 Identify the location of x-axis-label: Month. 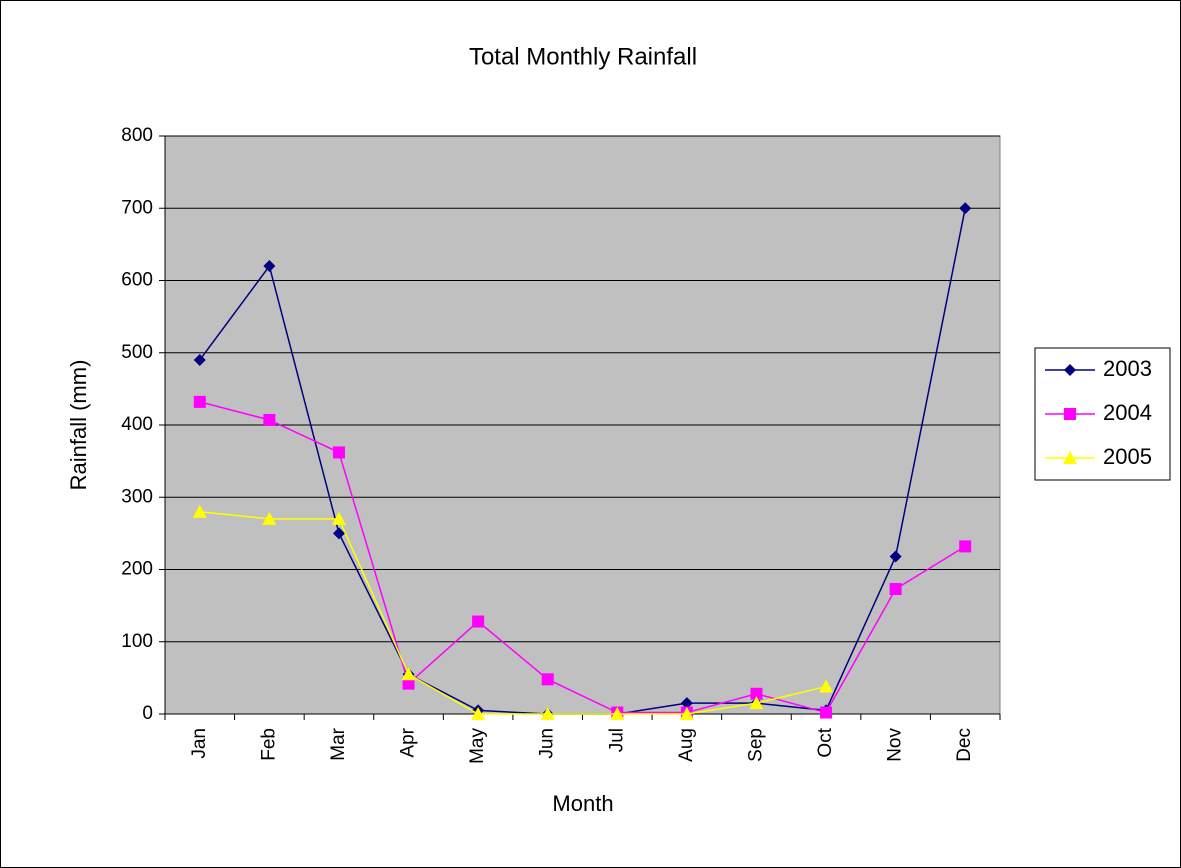
(582, 803).